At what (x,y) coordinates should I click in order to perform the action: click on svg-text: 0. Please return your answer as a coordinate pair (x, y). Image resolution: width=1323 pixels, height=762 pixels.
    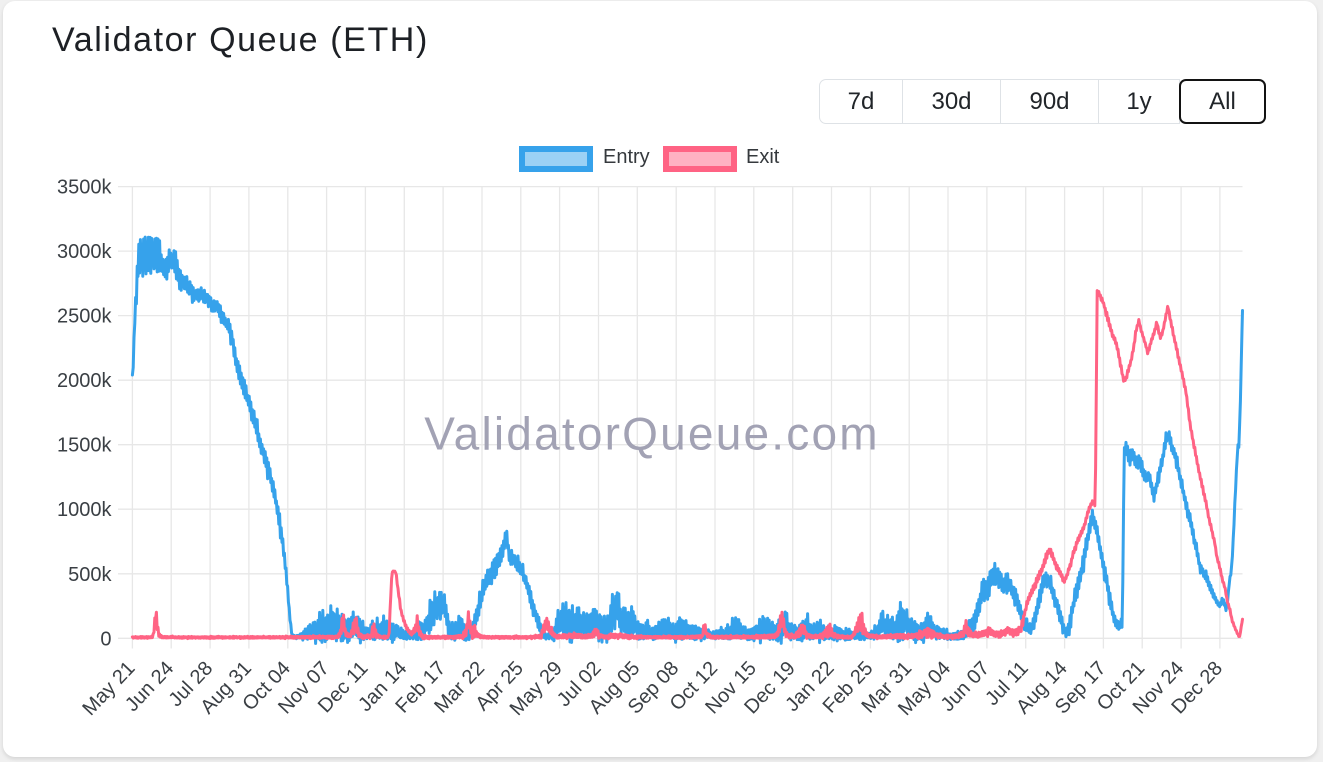
    Looking at the image, I should click on (105, 639).